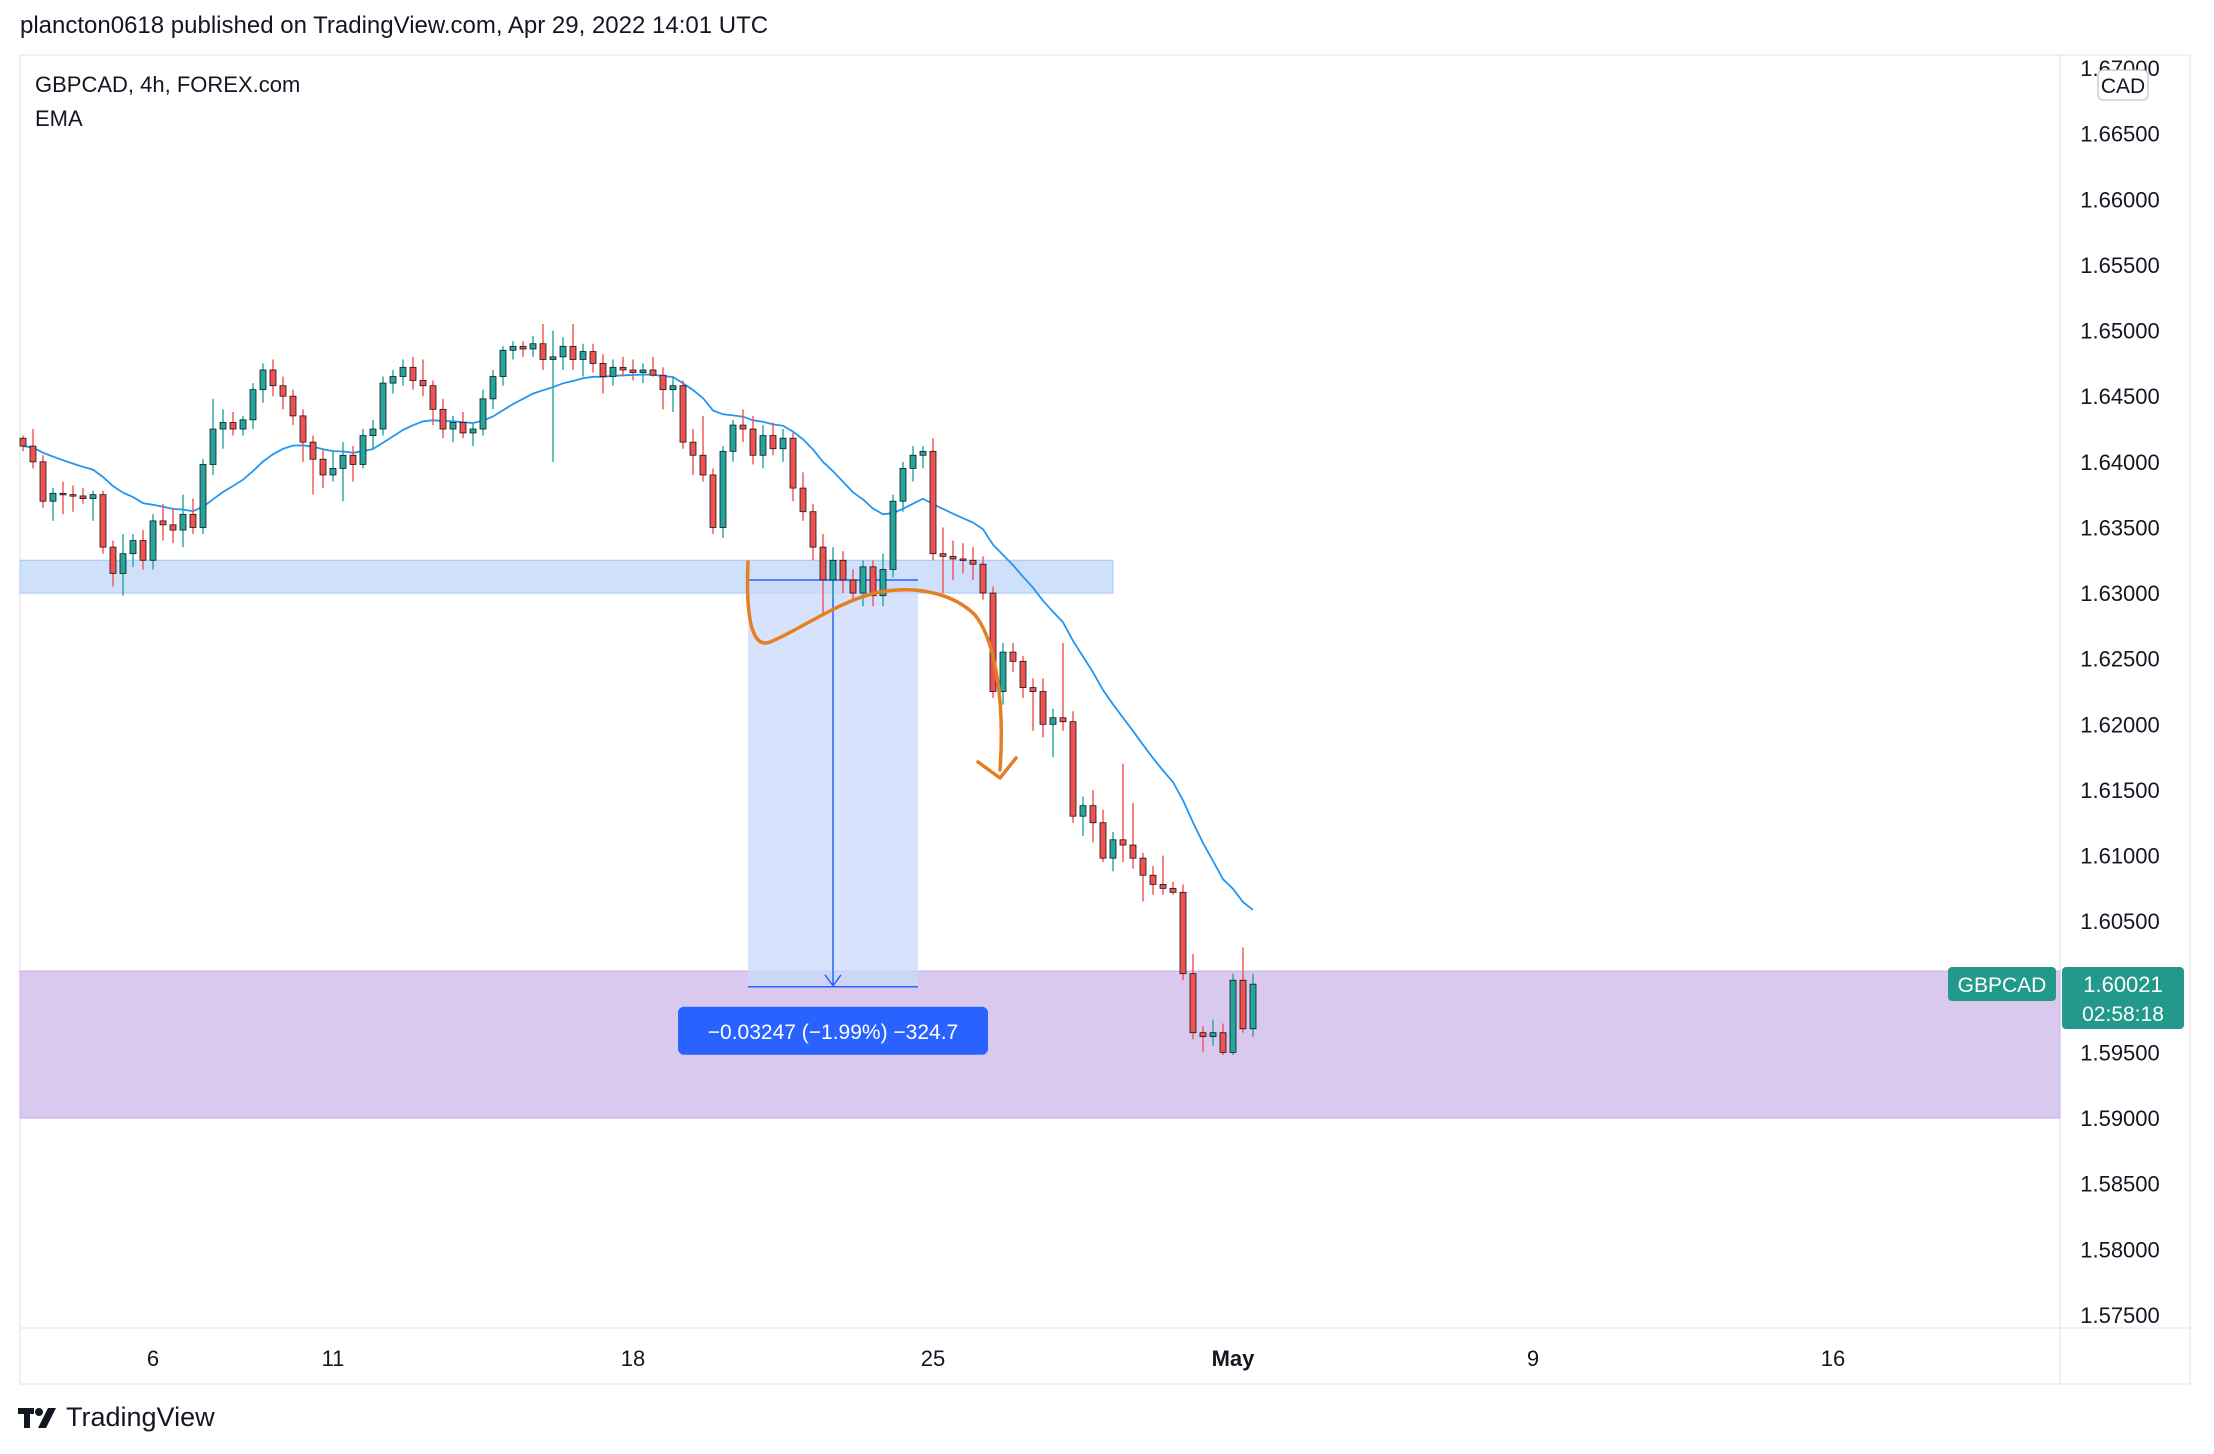  Describe the element at coordinates (833, 1030) in the screenshot. I see `measure-label-box` at that location.